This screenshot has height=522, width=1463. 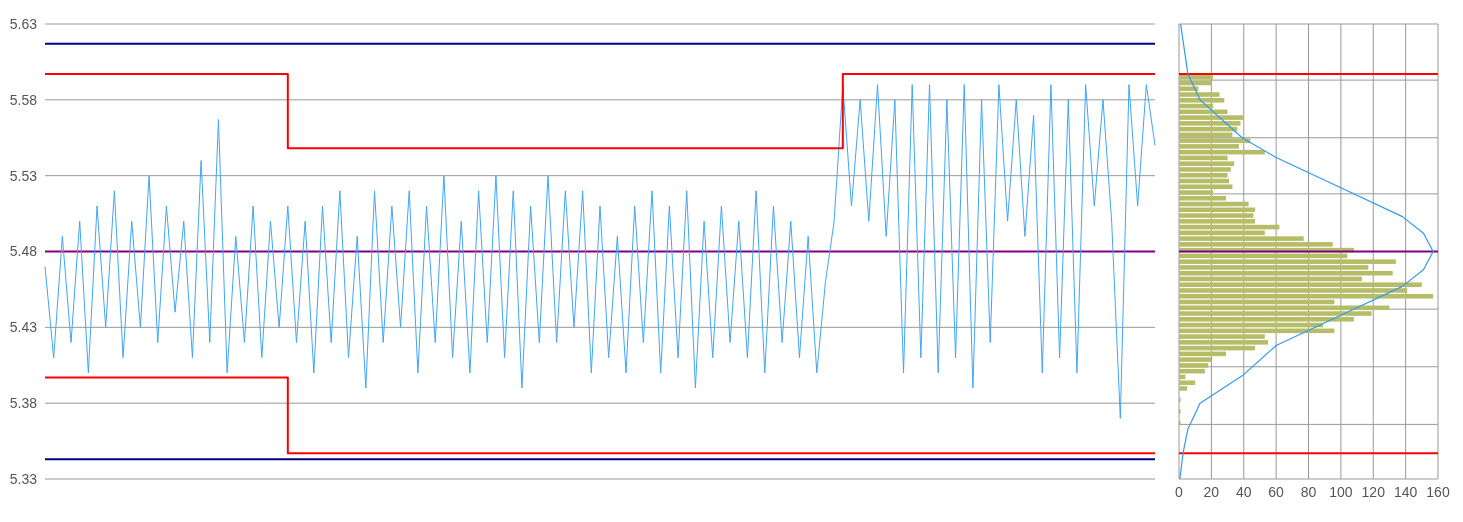 I want to click on y-tick-label: 5.48, so click(x=23, y=251).